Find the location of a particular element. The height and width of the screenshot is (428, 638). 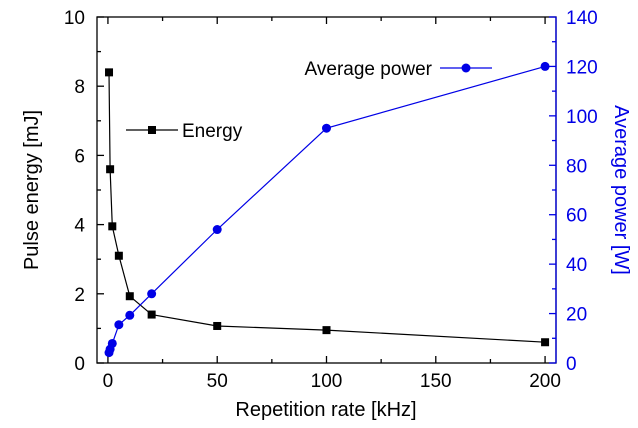

legend-energy-marker is located at coordinates (152, 130).